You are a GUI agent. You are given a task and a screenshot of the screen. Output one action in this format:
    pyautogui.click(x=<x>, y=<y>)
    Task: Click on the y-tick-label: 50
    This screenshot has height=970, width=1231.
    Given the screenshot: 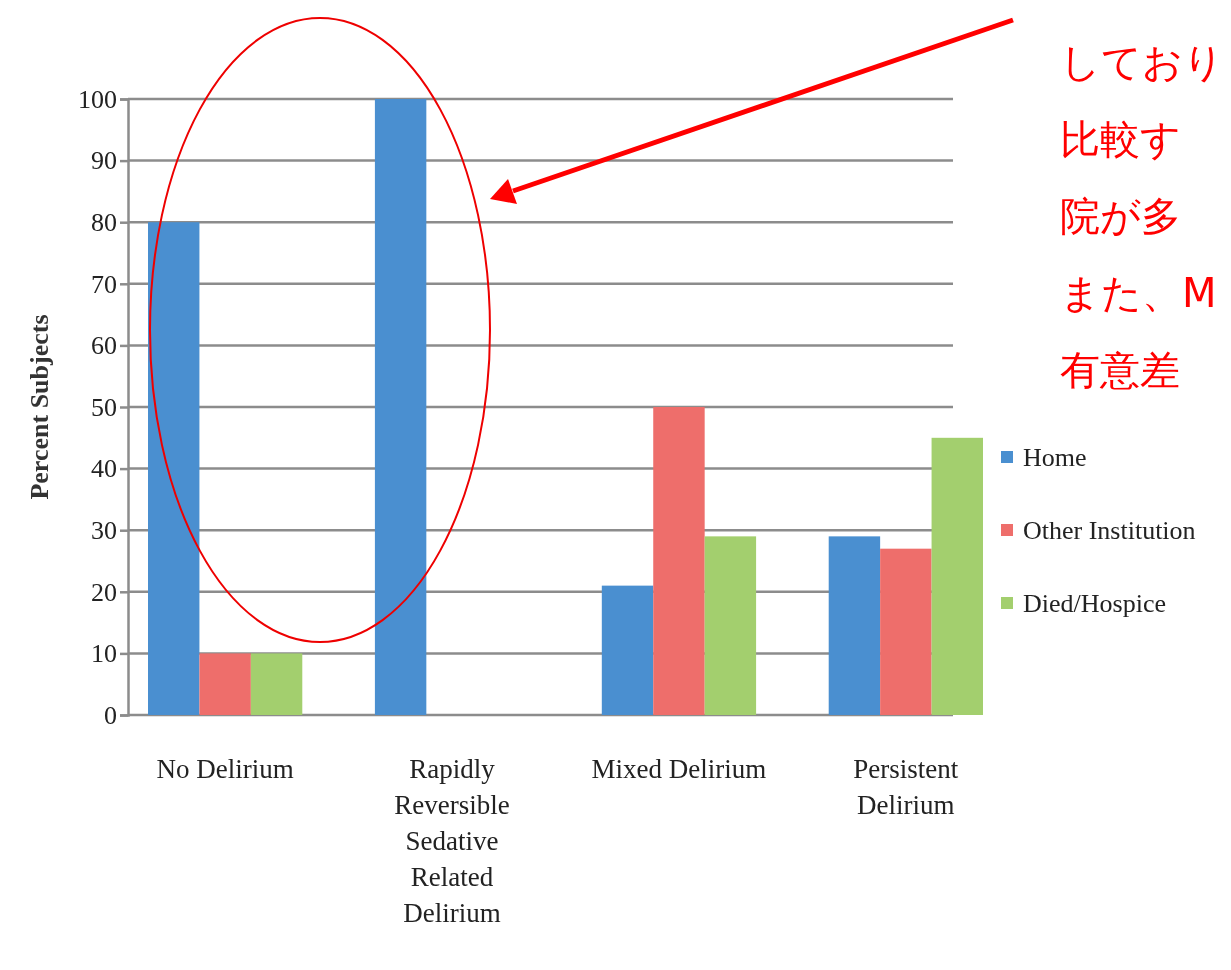 What is the action you would take?
    pyautogui.click(x=104, y=407)
    